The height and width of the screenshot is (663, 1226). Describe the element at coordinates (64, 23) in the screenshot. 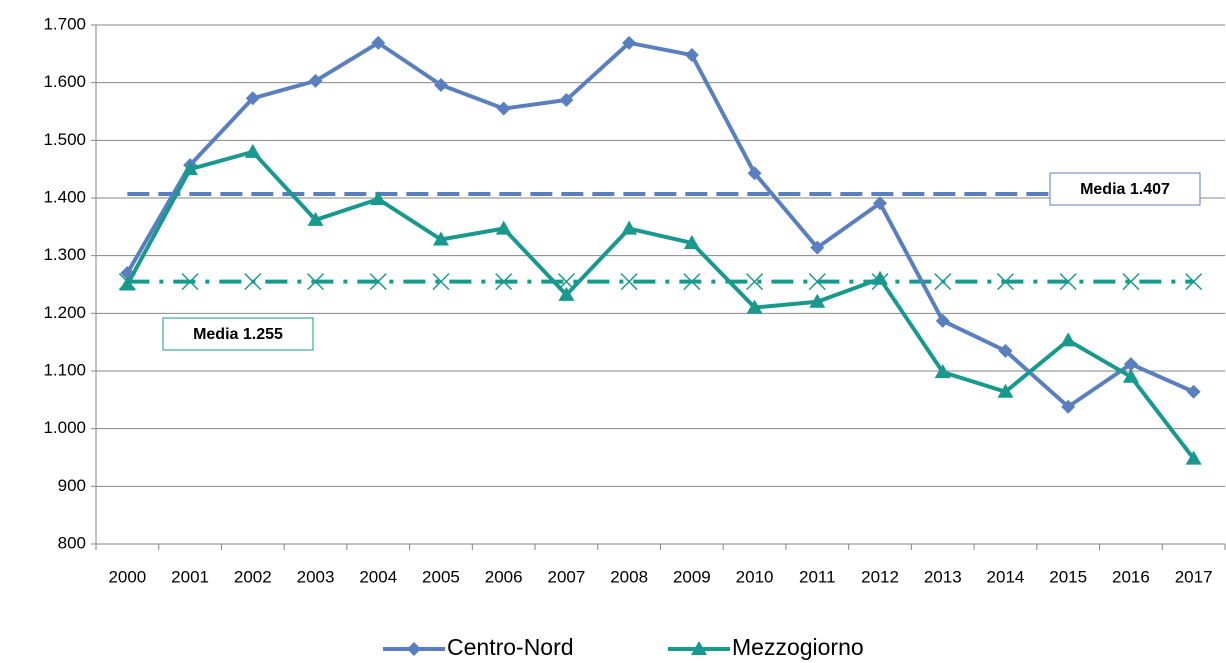

I see `y-tick-label: 1.700` at that location.